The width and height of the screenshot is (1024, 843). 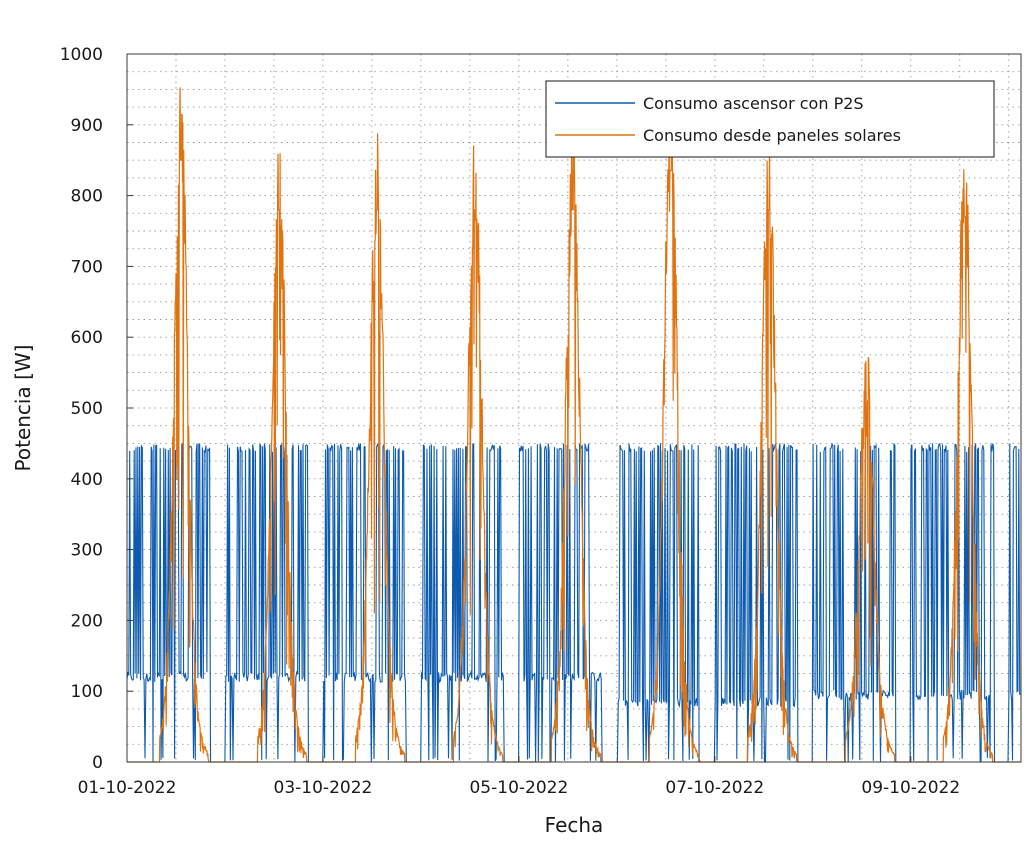 I want to click on legend-box, so click(x=770, y=119).